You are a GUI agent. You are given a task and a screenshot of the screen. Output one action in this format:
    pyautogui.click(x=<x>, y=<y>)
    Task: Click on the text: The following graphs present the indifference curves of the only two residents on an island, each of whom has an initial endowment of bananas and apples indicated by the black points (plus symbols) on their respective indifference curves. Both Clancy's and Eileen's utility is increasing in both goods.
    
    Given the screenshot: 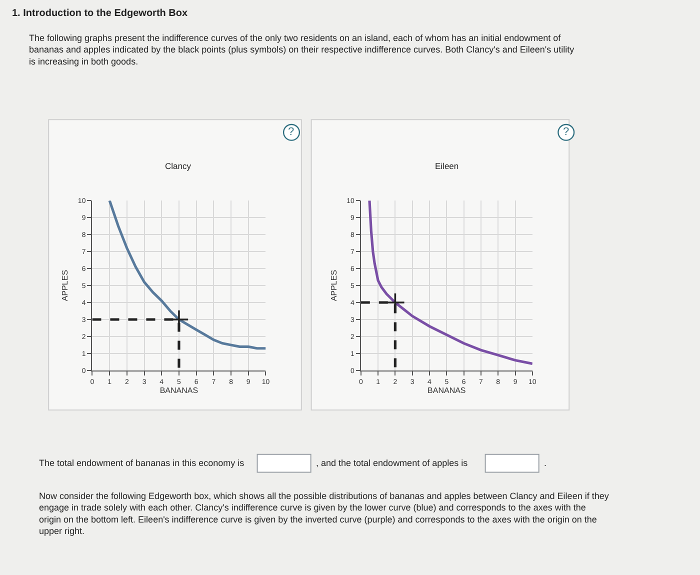 What is the action you would take?
    pyautogui.click(x=302, y=49)
    